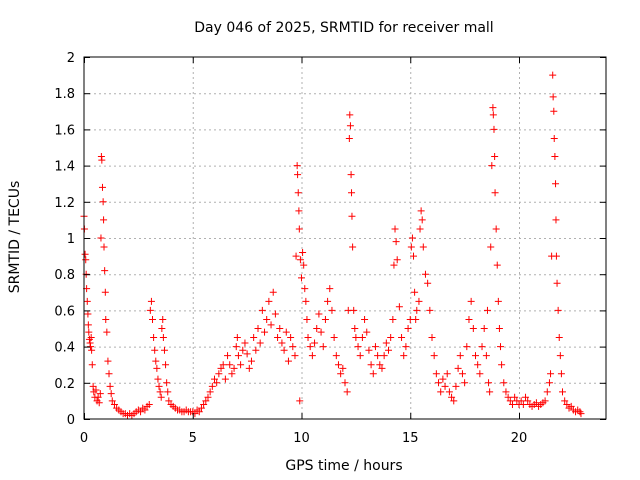 The height and width of the screenshot is (480, 640). I want to click on x-tick-label: 0, so click(84, 438).